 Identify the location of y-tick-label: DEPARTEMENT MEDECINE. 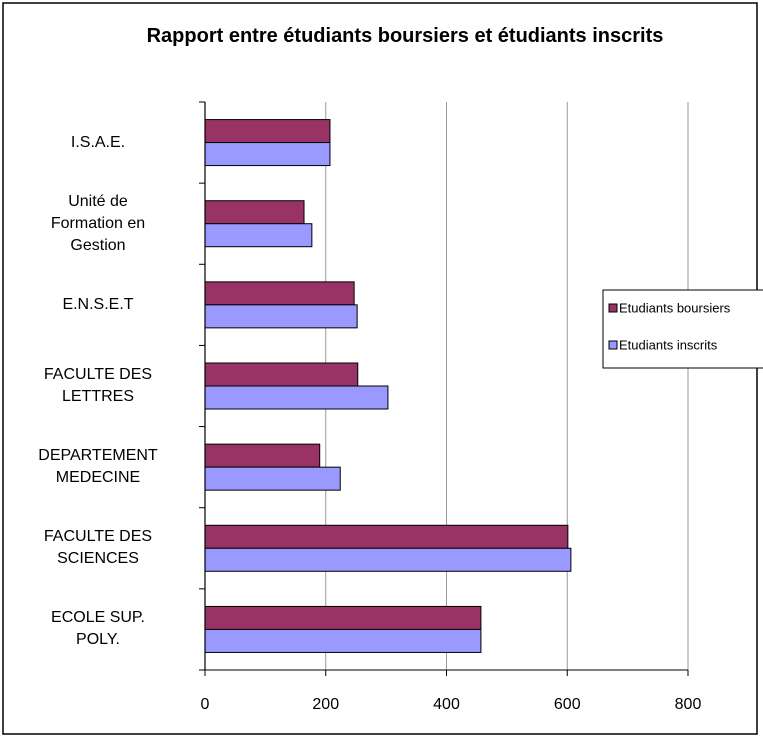
(98, 467).